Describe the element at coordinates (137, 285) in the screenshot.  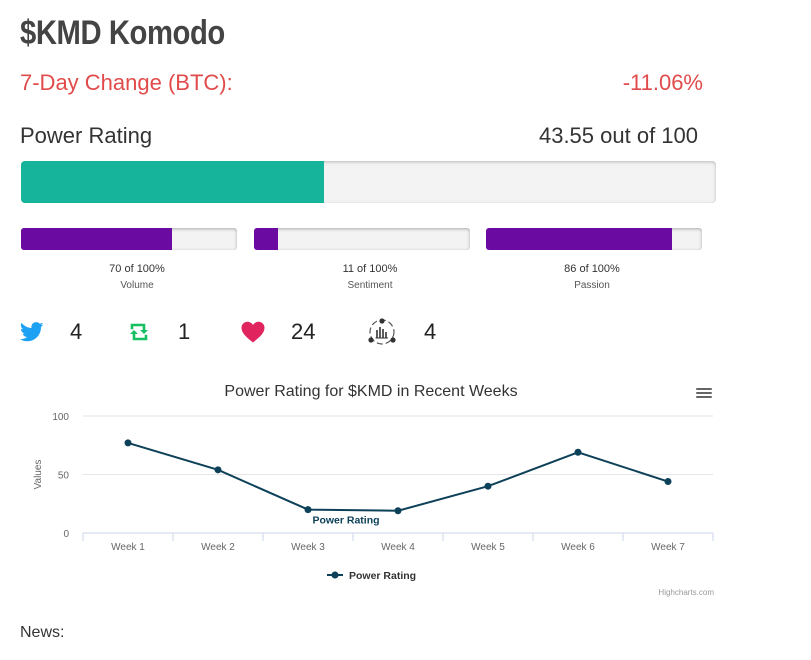
I see `metric-volume-name: Volume` at that location.